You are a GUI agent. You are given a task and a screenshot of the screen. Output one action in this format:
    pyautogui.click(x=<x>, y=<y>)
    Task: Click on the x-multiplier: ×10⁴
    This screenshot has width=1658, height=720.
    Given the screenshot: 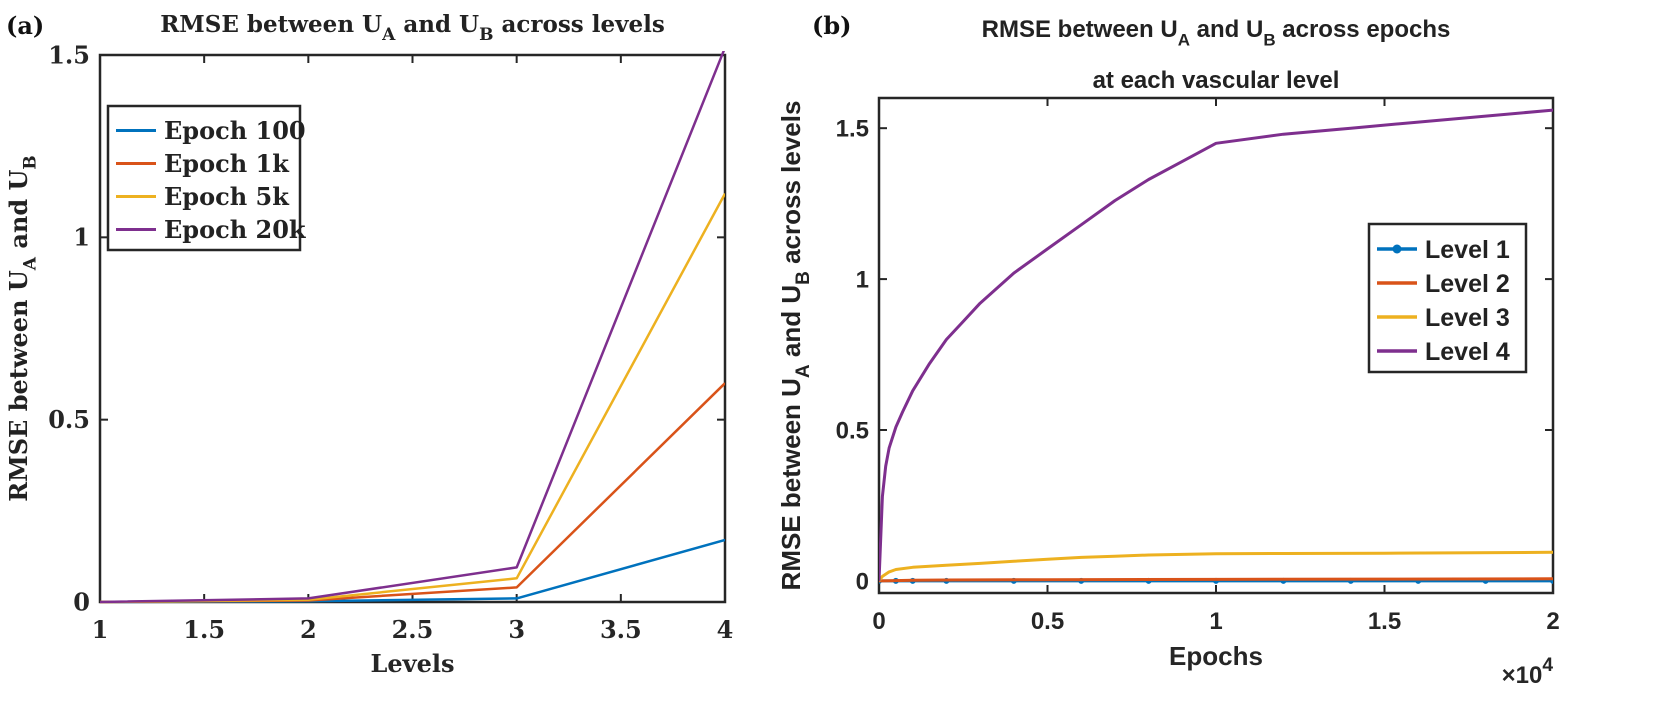 What is the action you would take?
    pyautogui.click(x=1528, y=672)
    